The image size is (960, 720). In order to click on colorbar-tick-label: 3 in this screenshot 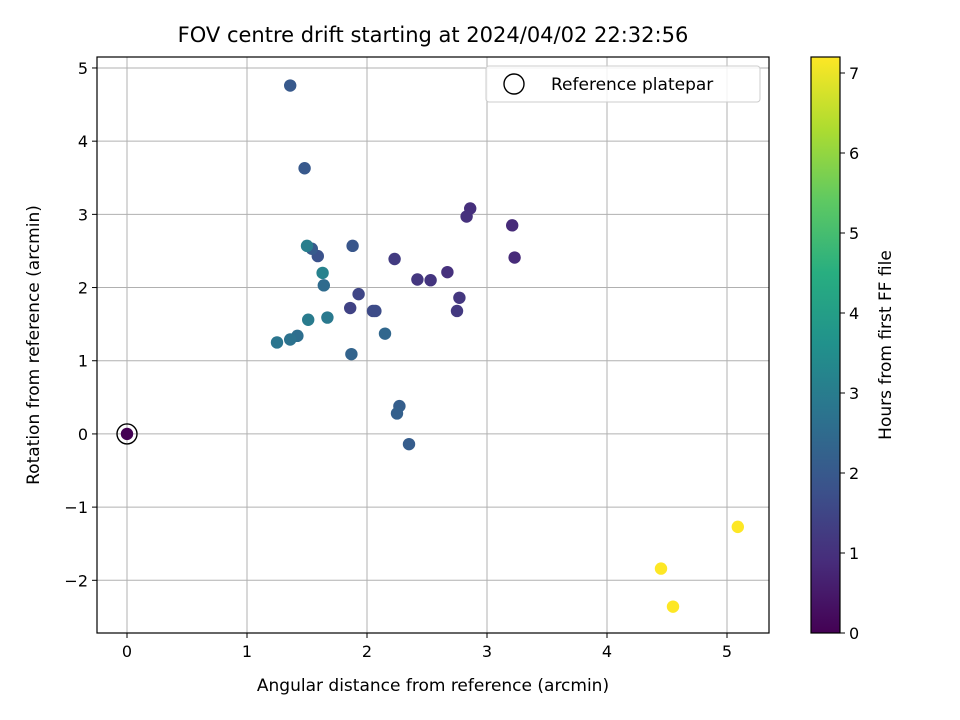, I will do `click(854, 393)`.